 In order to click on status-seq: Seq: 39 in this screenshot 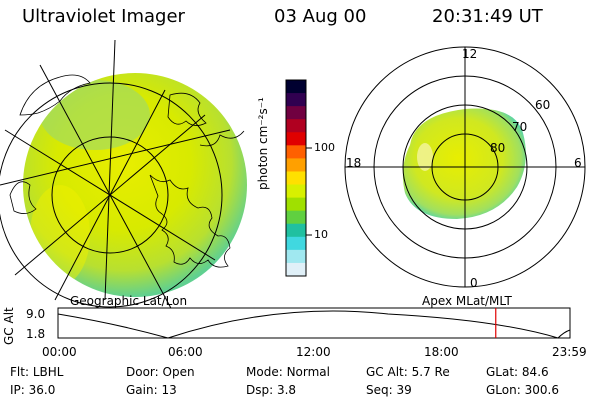, I will do `click(389, 390)`.